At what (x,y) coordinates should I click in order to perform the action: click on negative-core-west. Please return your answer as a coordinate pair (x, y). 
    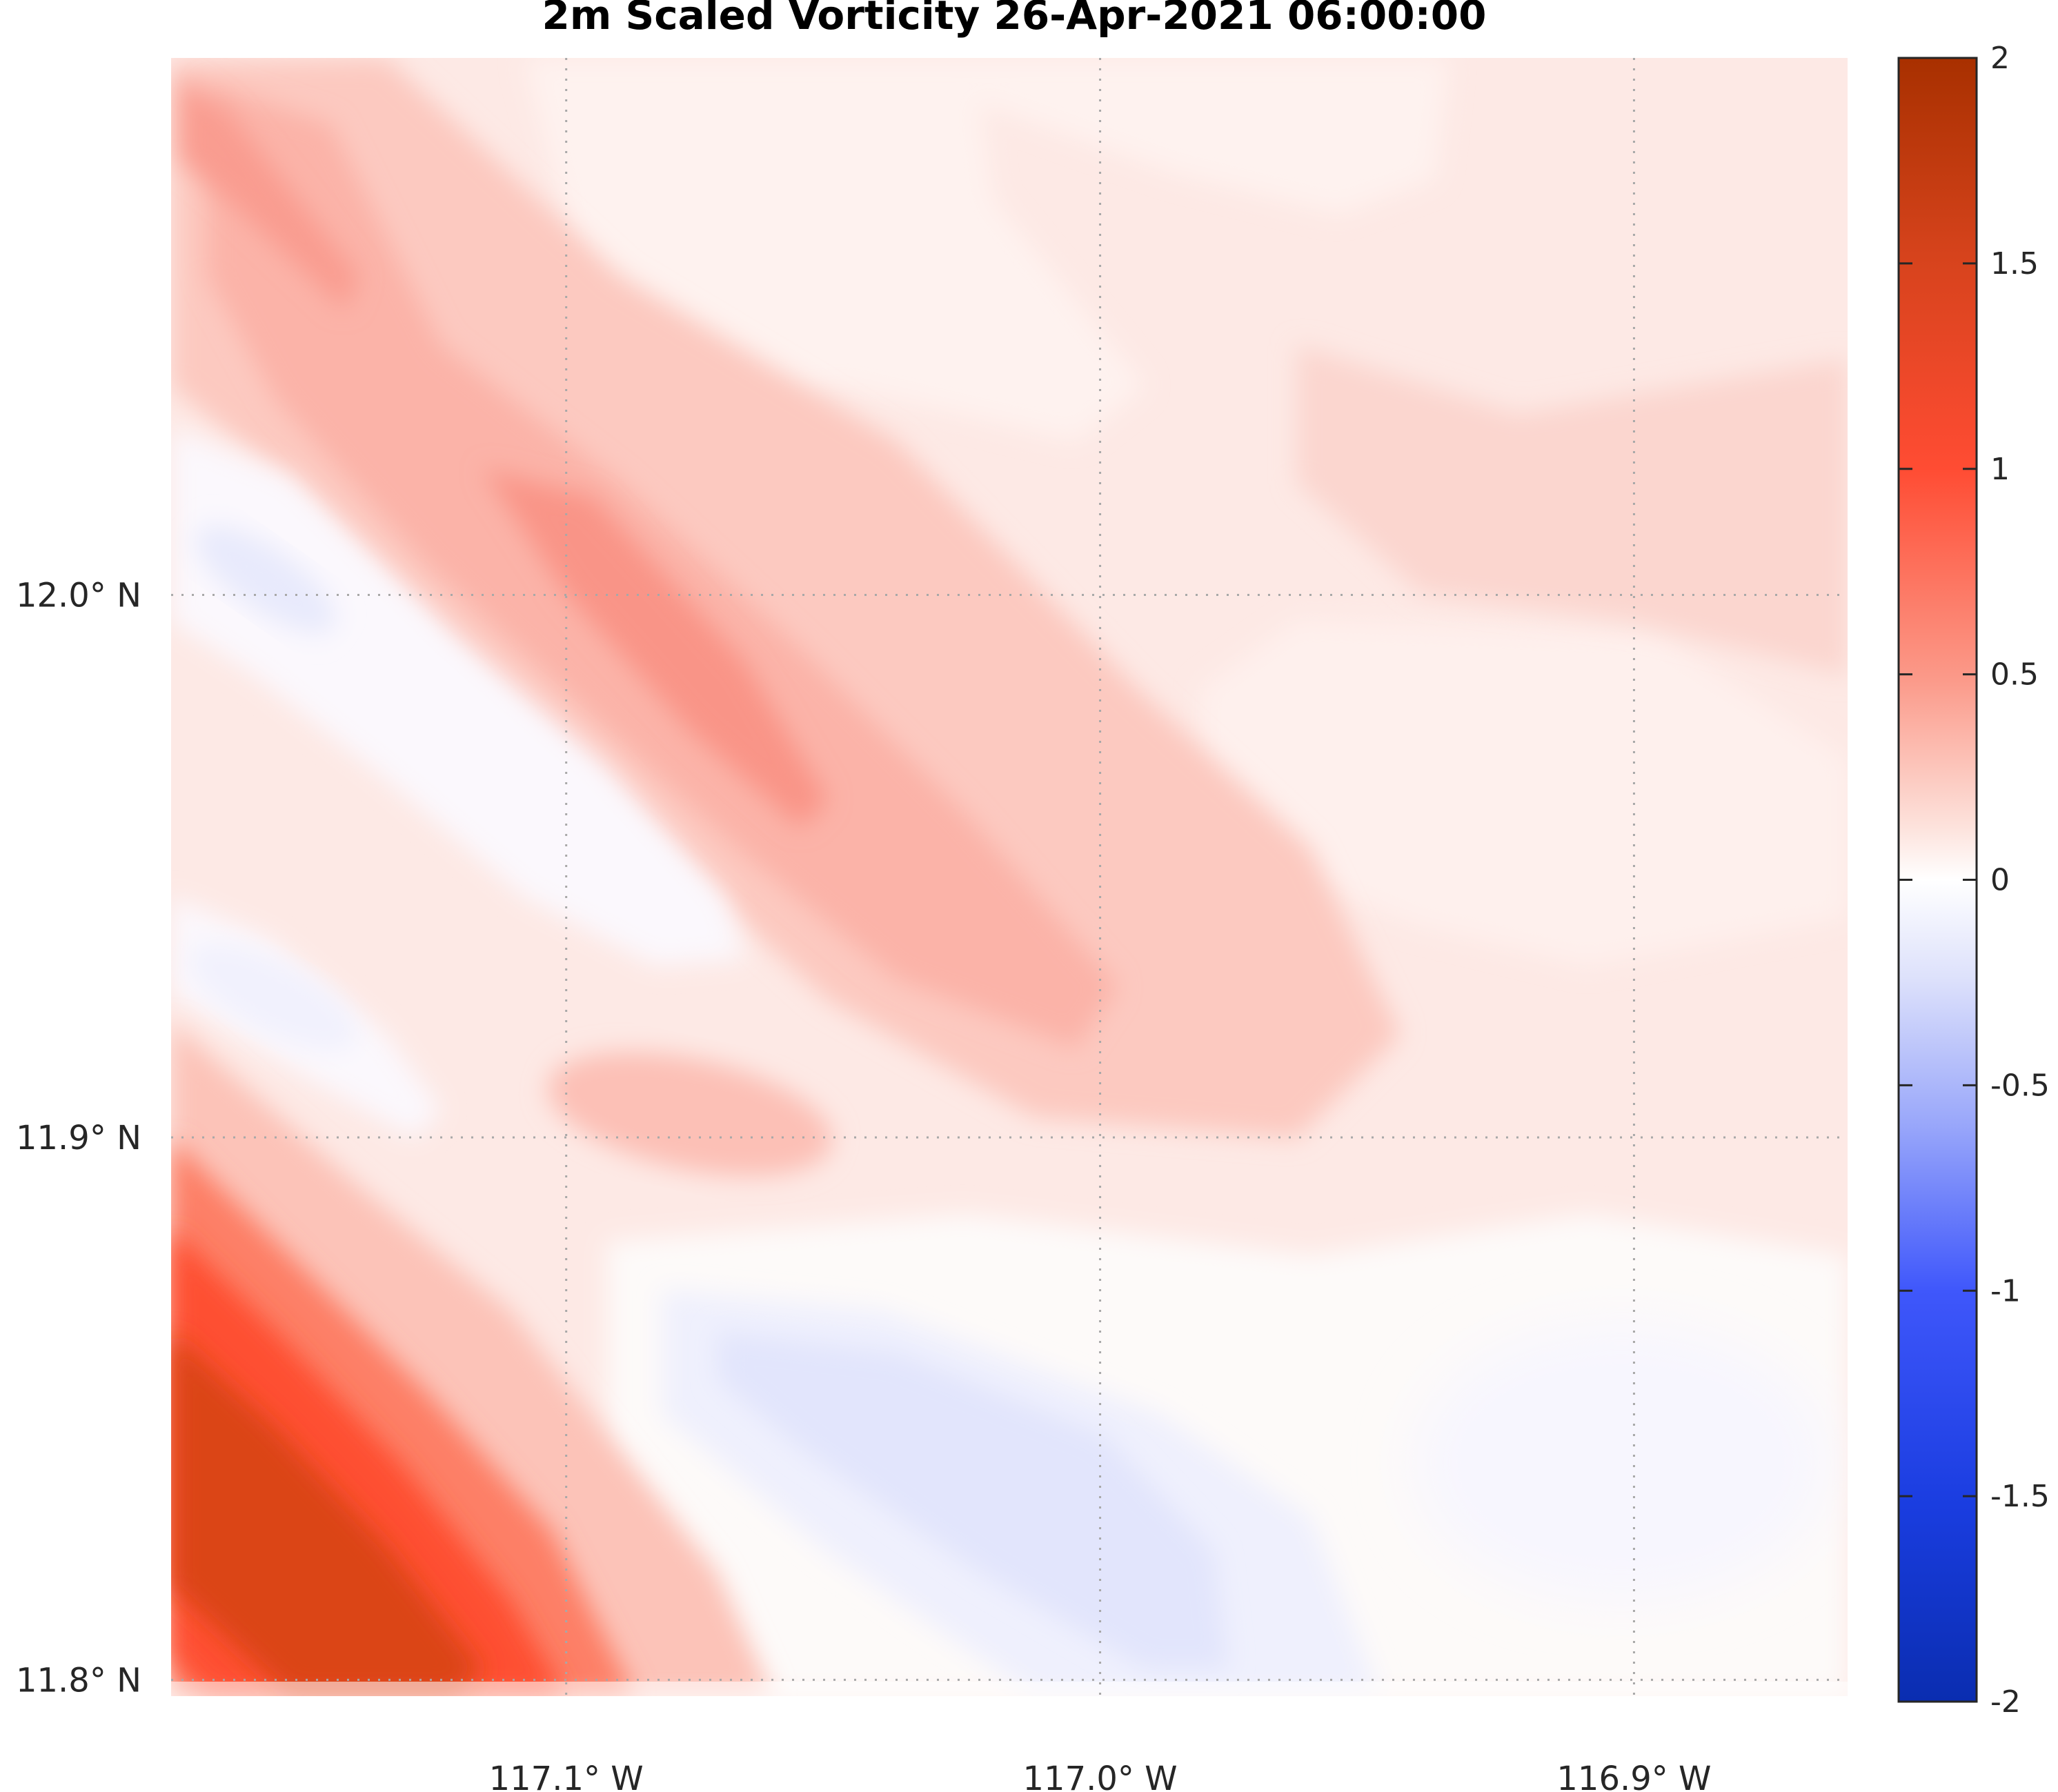
    Looking at the image, I should click on (272, 997).